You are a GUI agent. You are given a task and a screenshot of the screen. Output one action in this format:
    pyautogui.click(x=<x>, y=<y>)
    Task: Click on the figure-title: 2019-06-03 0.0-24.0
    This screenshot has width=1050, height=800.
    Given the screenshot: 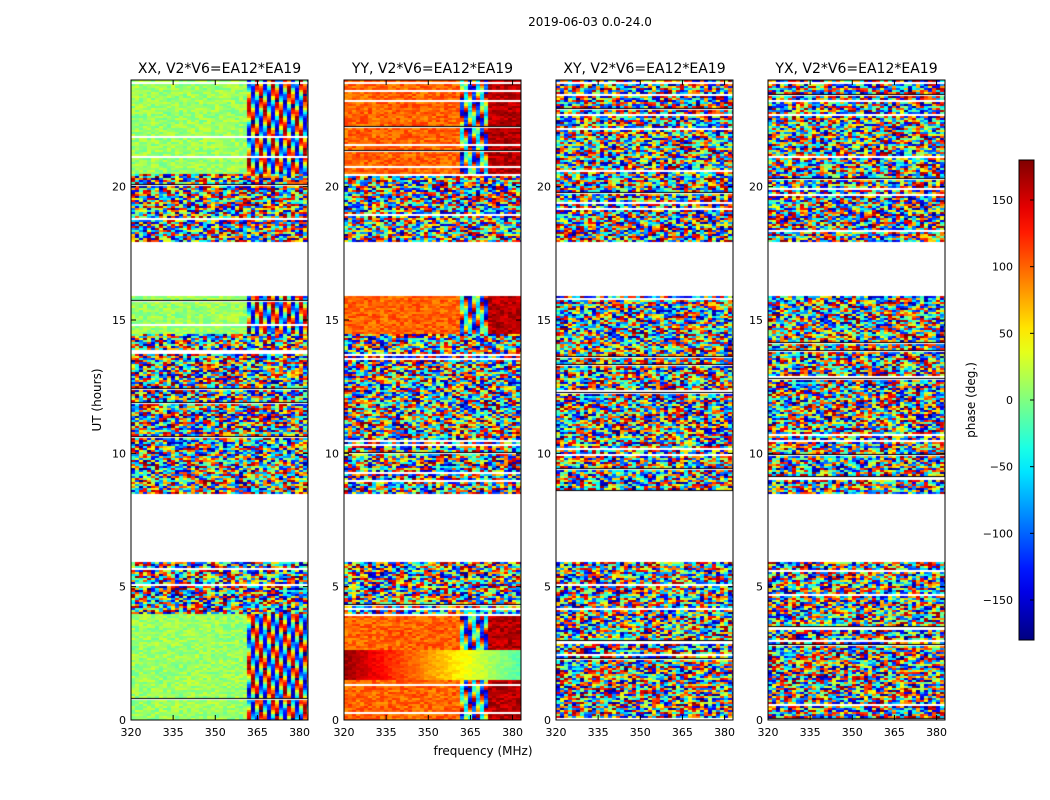 What is the action you would take?
    pyautogui.click(x=590, y=22)
    